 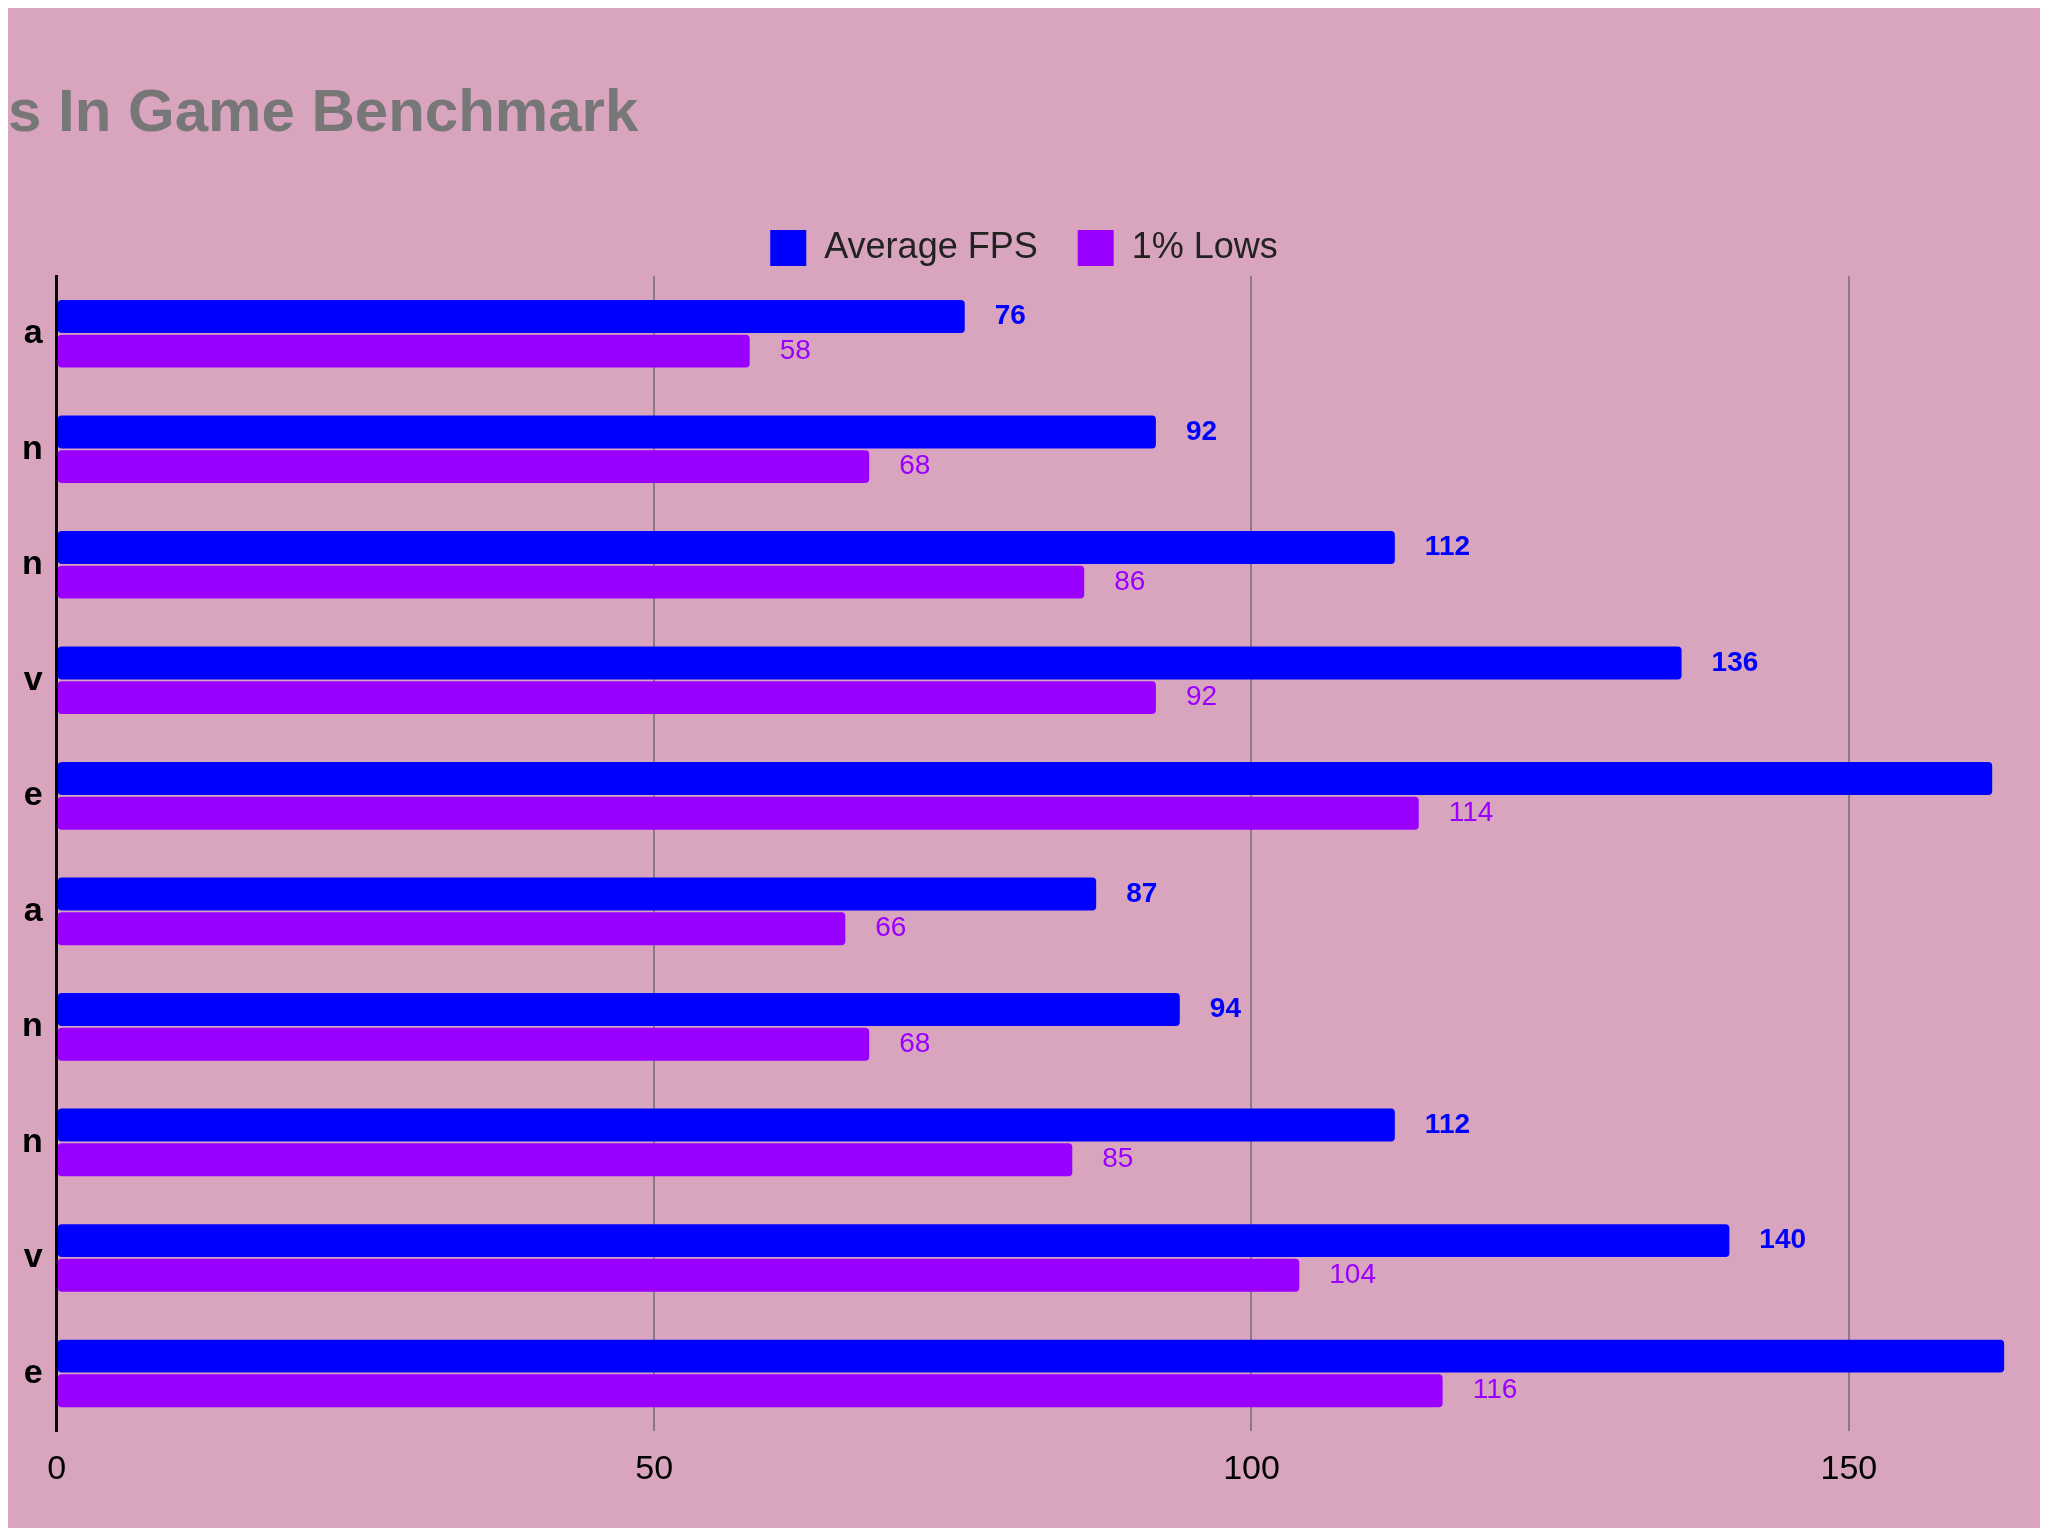 What do you see at coordinates (1142, 892) in the screenshot?
I see `data-label: 87` at bounding box center [1142, 892].